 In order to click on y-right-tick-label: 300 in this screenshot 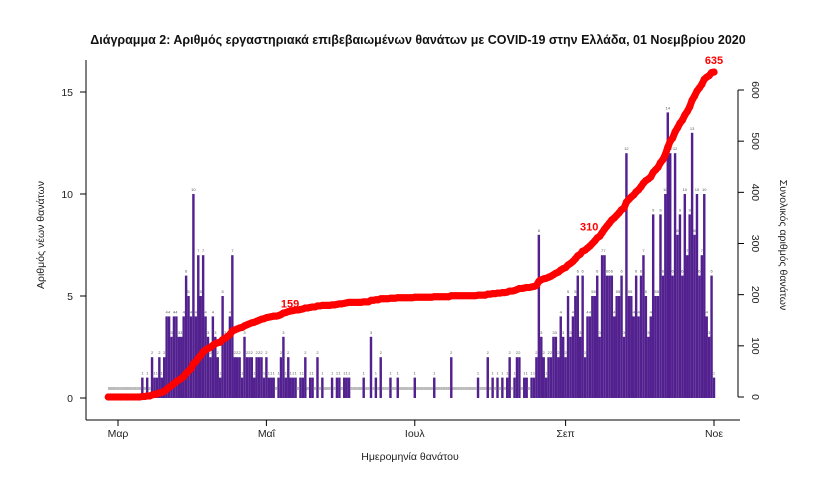, I will do `click(755, 244)`.